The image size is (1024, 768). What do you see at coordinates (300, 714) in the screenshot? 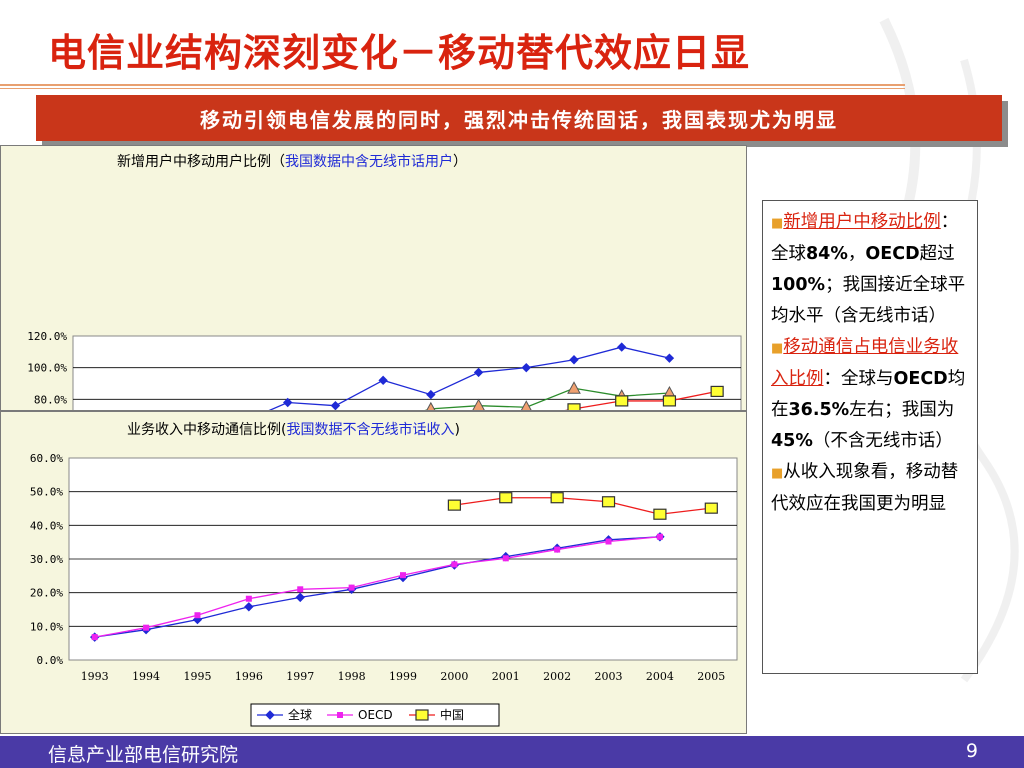
I see `chart2-legend-label: 全球` at bounding box center [300, 714].